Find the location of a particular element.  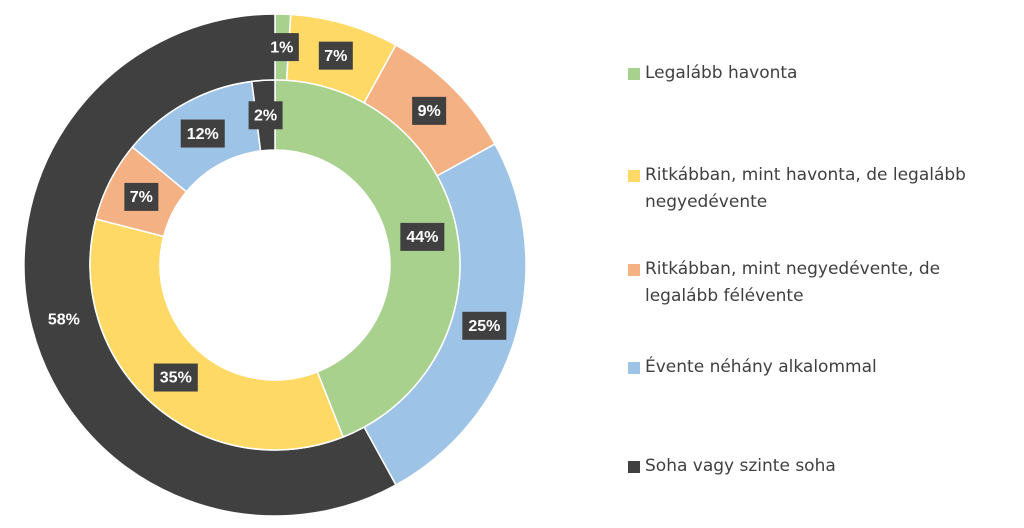

data-label: 12% is located at coordinates (203, 134).